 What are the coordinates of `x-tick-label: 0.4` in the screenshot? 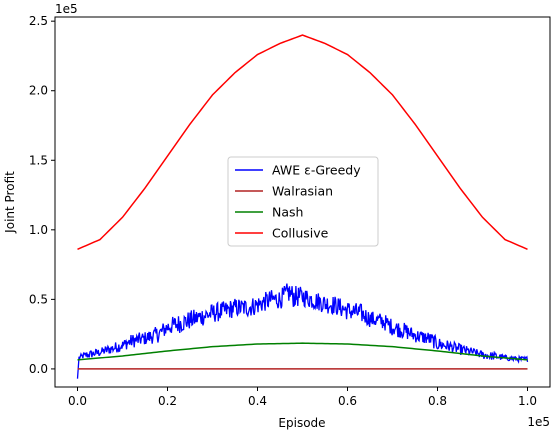 It's located at (257, 401).